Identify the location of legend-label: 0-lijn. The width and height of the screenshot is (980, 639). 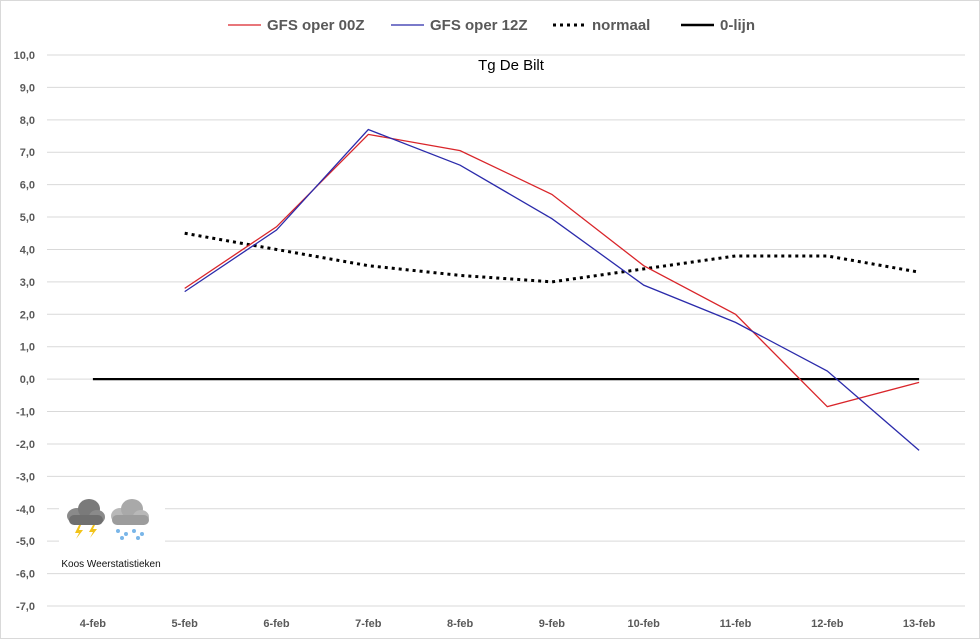
(737, 25).